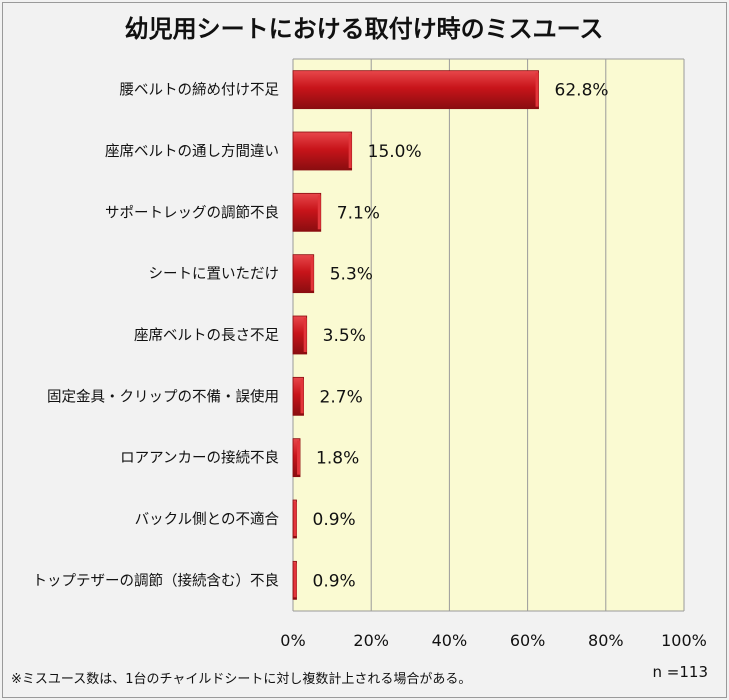  I want to click on category-label: 座席ベルトの通し方間違い, so click(192, 151).